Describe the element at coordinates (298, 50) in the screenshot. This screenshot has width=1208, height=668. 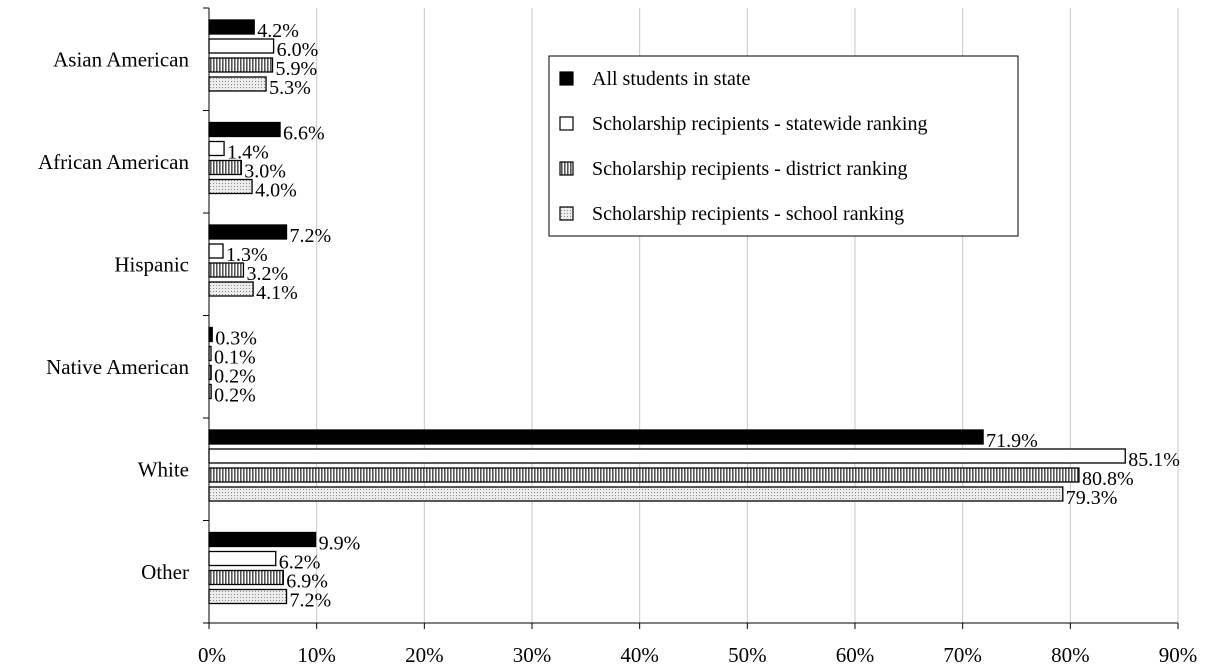
I see `data-label: 6.0%` at that location.